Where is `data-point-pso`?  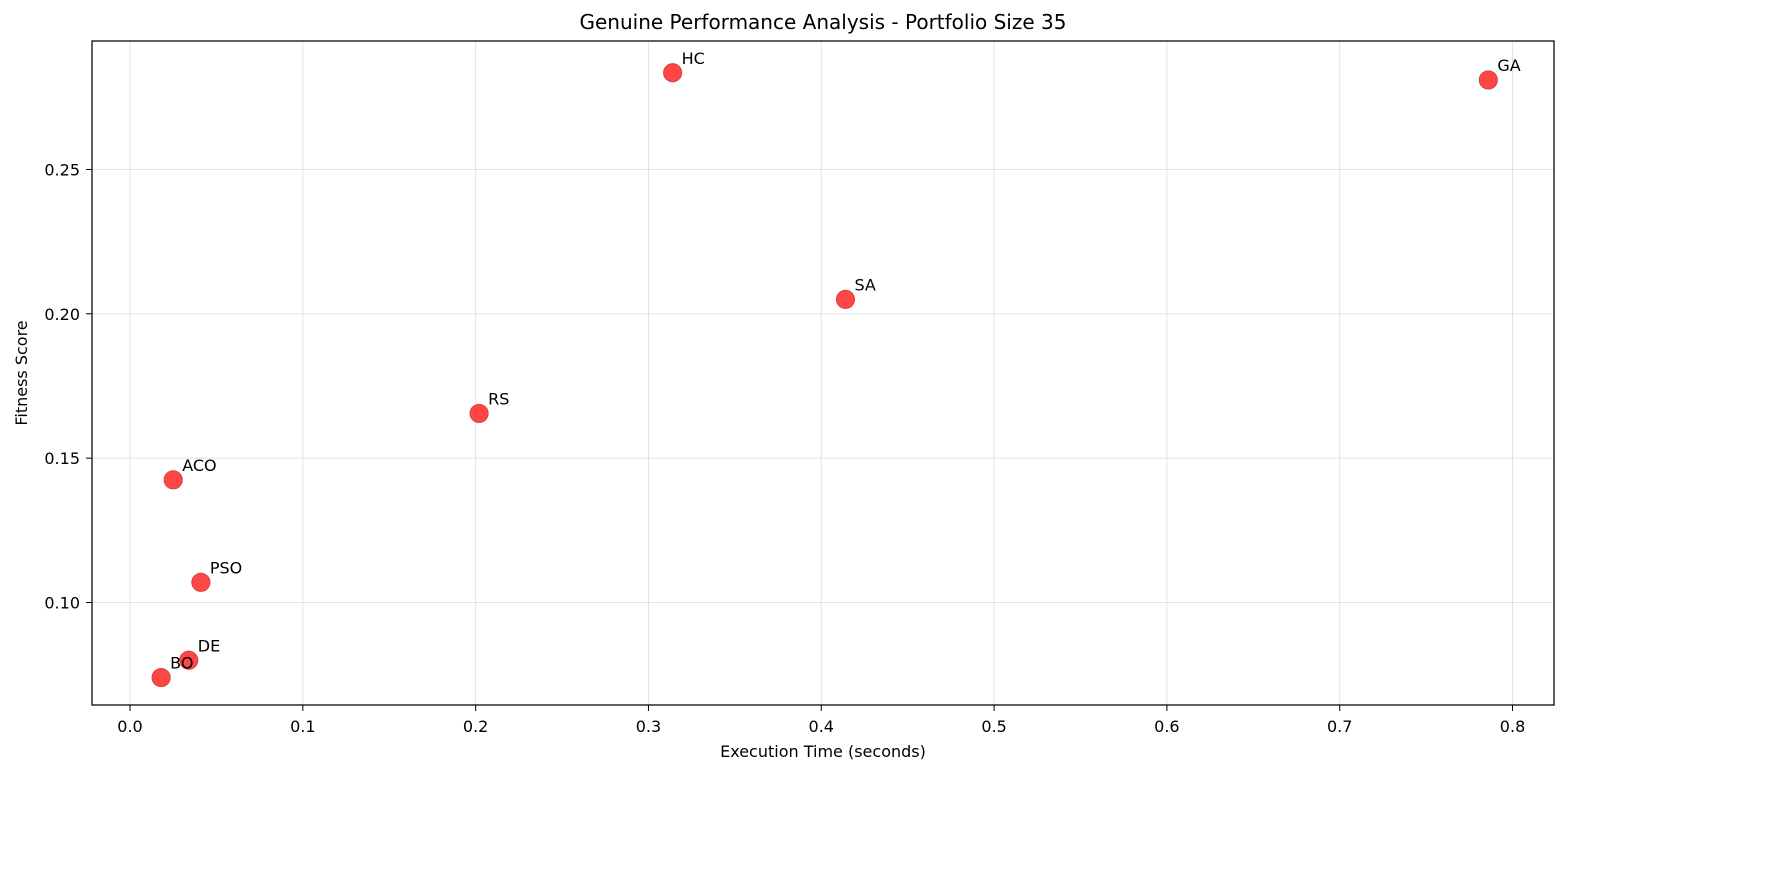
data-point-pso is located at coordinates (201, 582).